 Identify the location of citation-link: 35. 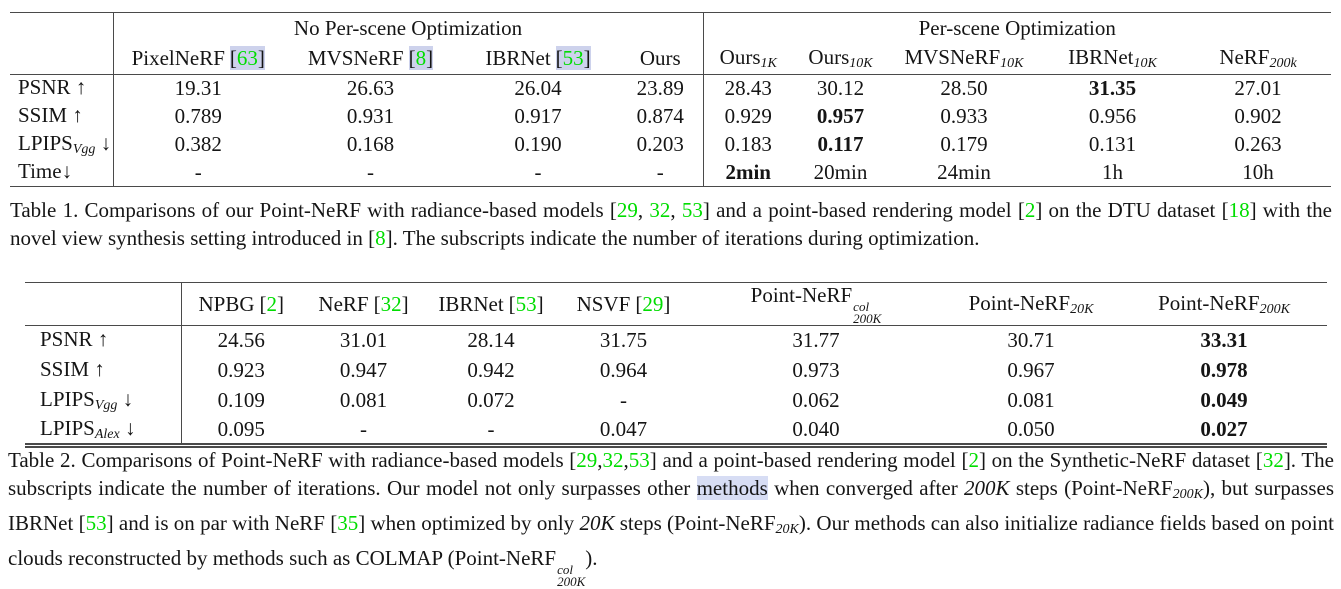
(348, 522).